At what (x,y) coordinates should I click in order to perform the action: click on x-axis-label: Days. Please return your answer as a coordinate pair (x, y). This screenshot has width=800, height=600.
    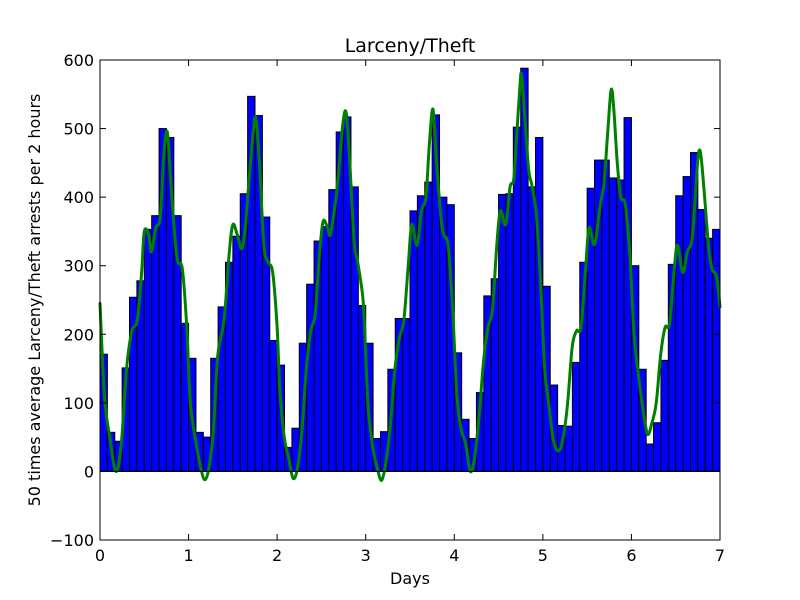
    Looking at the image, I should click on (410, 578).